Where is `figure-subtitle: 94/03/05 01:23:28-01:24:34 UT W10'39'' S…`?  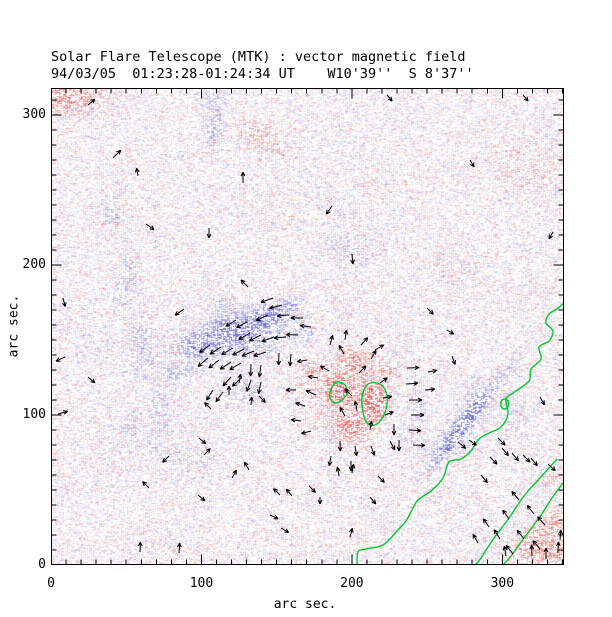 figure-subtitle: 94/03/05 01:23:28-01:24:34 UT W10'39'' S… is located at coordinates (262, 74).